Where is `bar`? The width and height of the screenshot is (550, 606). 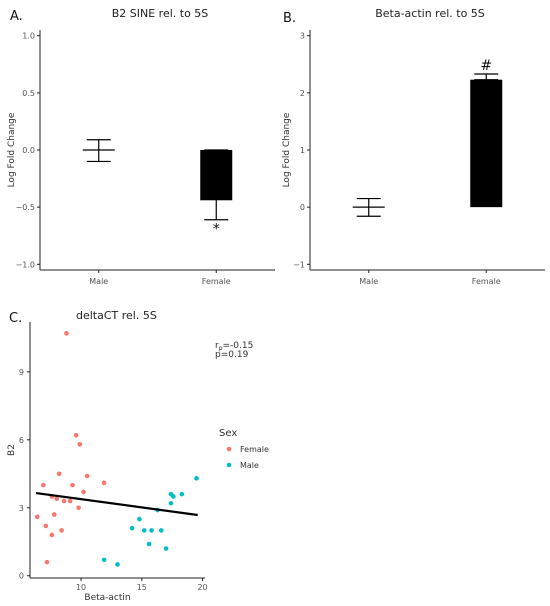 bar is located at coordinates (486, 143).